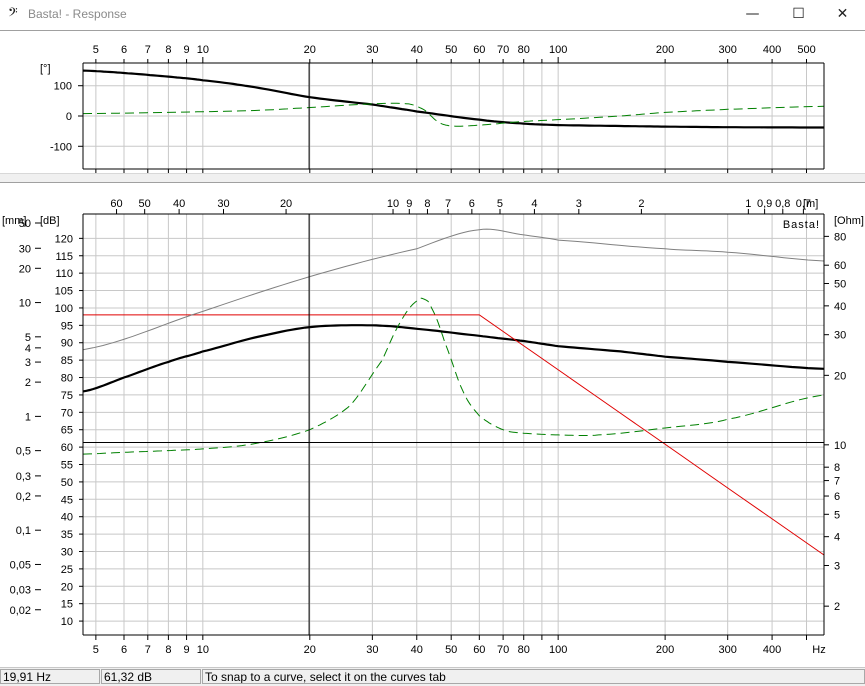  I want to click on phase-solid-black-thick-line, so click(453, 99).